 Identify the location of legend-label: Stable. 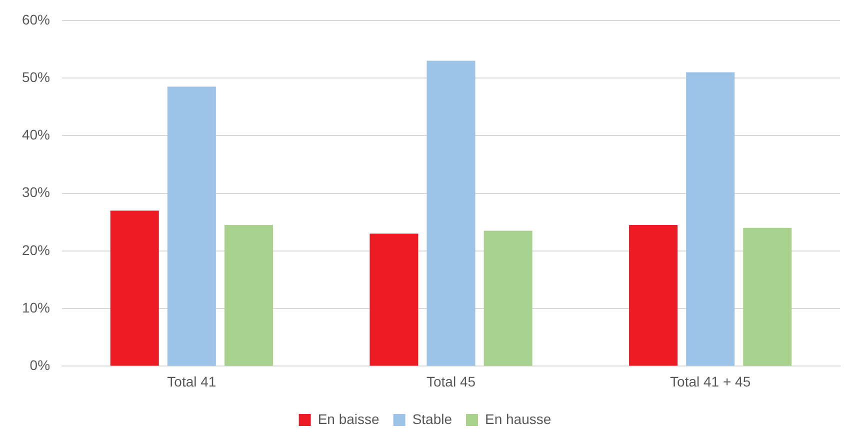
(432, 418).